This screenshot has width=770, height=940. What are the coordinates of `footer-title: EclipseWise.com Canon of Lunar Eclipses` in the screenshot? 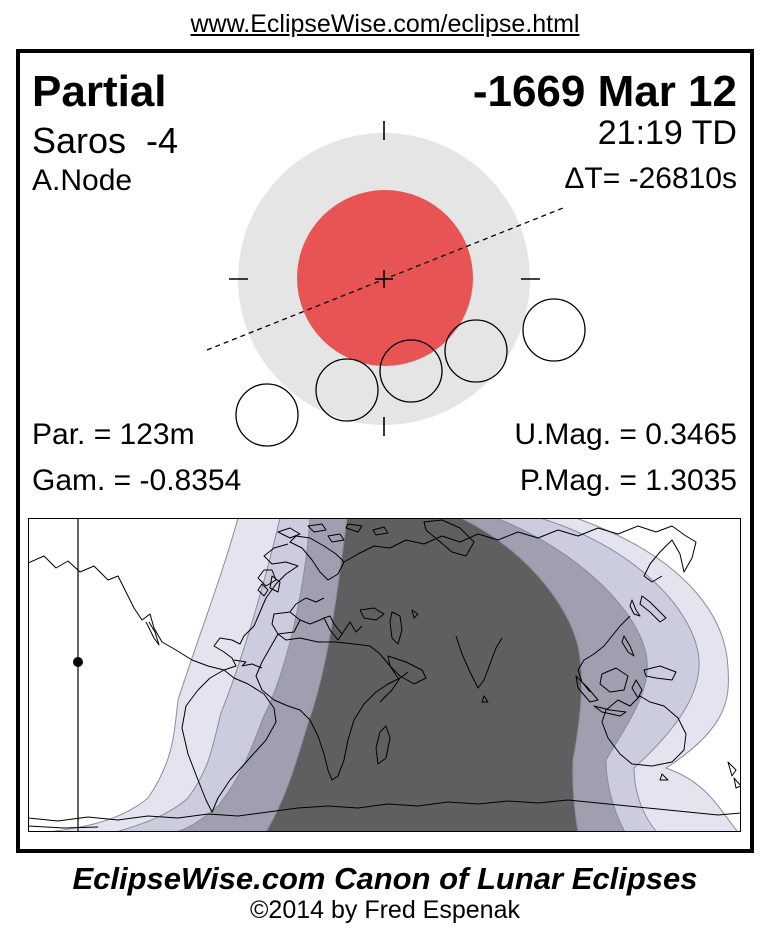 It's located at (385, 878).